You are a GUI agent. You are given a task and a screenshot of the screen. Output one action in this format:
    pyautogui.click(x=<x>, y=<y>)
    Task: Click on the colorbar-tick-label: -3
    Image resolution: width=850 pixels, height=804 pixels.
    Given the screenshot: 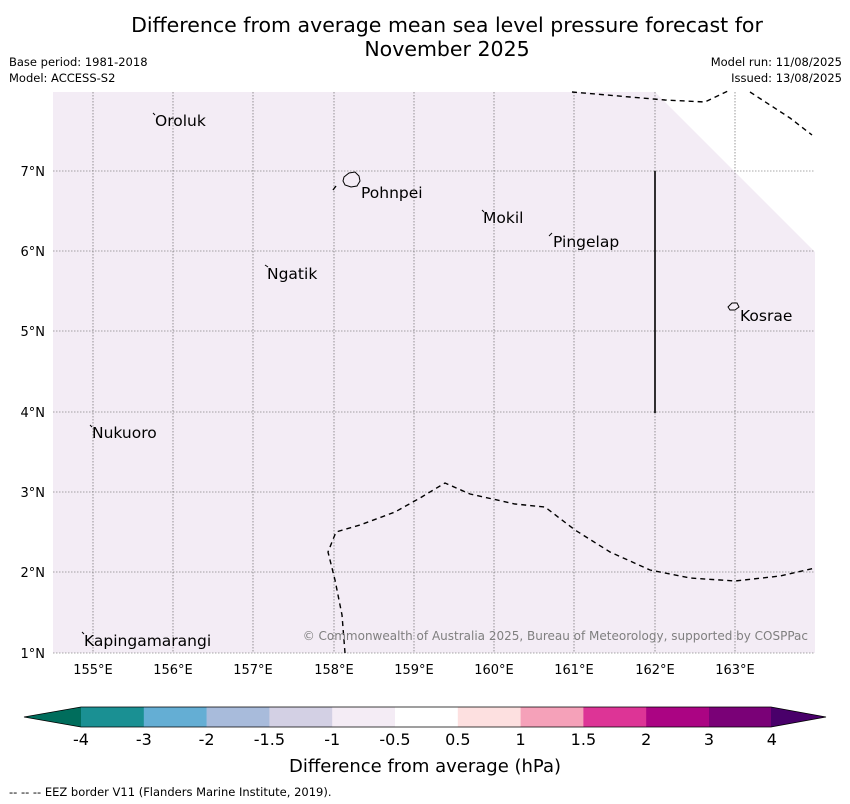 What is the action you would take?
    pyautogui.click(x=144, y=739)
    